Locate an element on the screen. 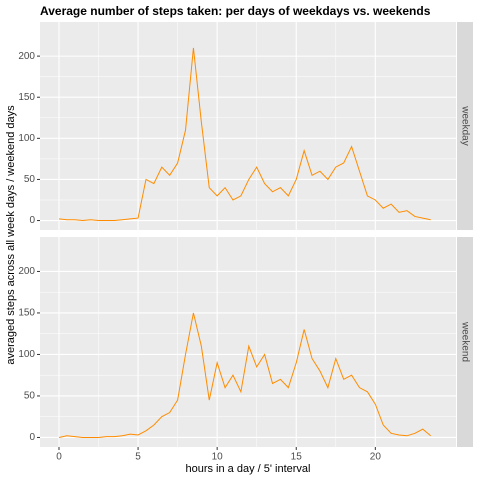  facet-label: weekend is located at coordinates (464, 341).